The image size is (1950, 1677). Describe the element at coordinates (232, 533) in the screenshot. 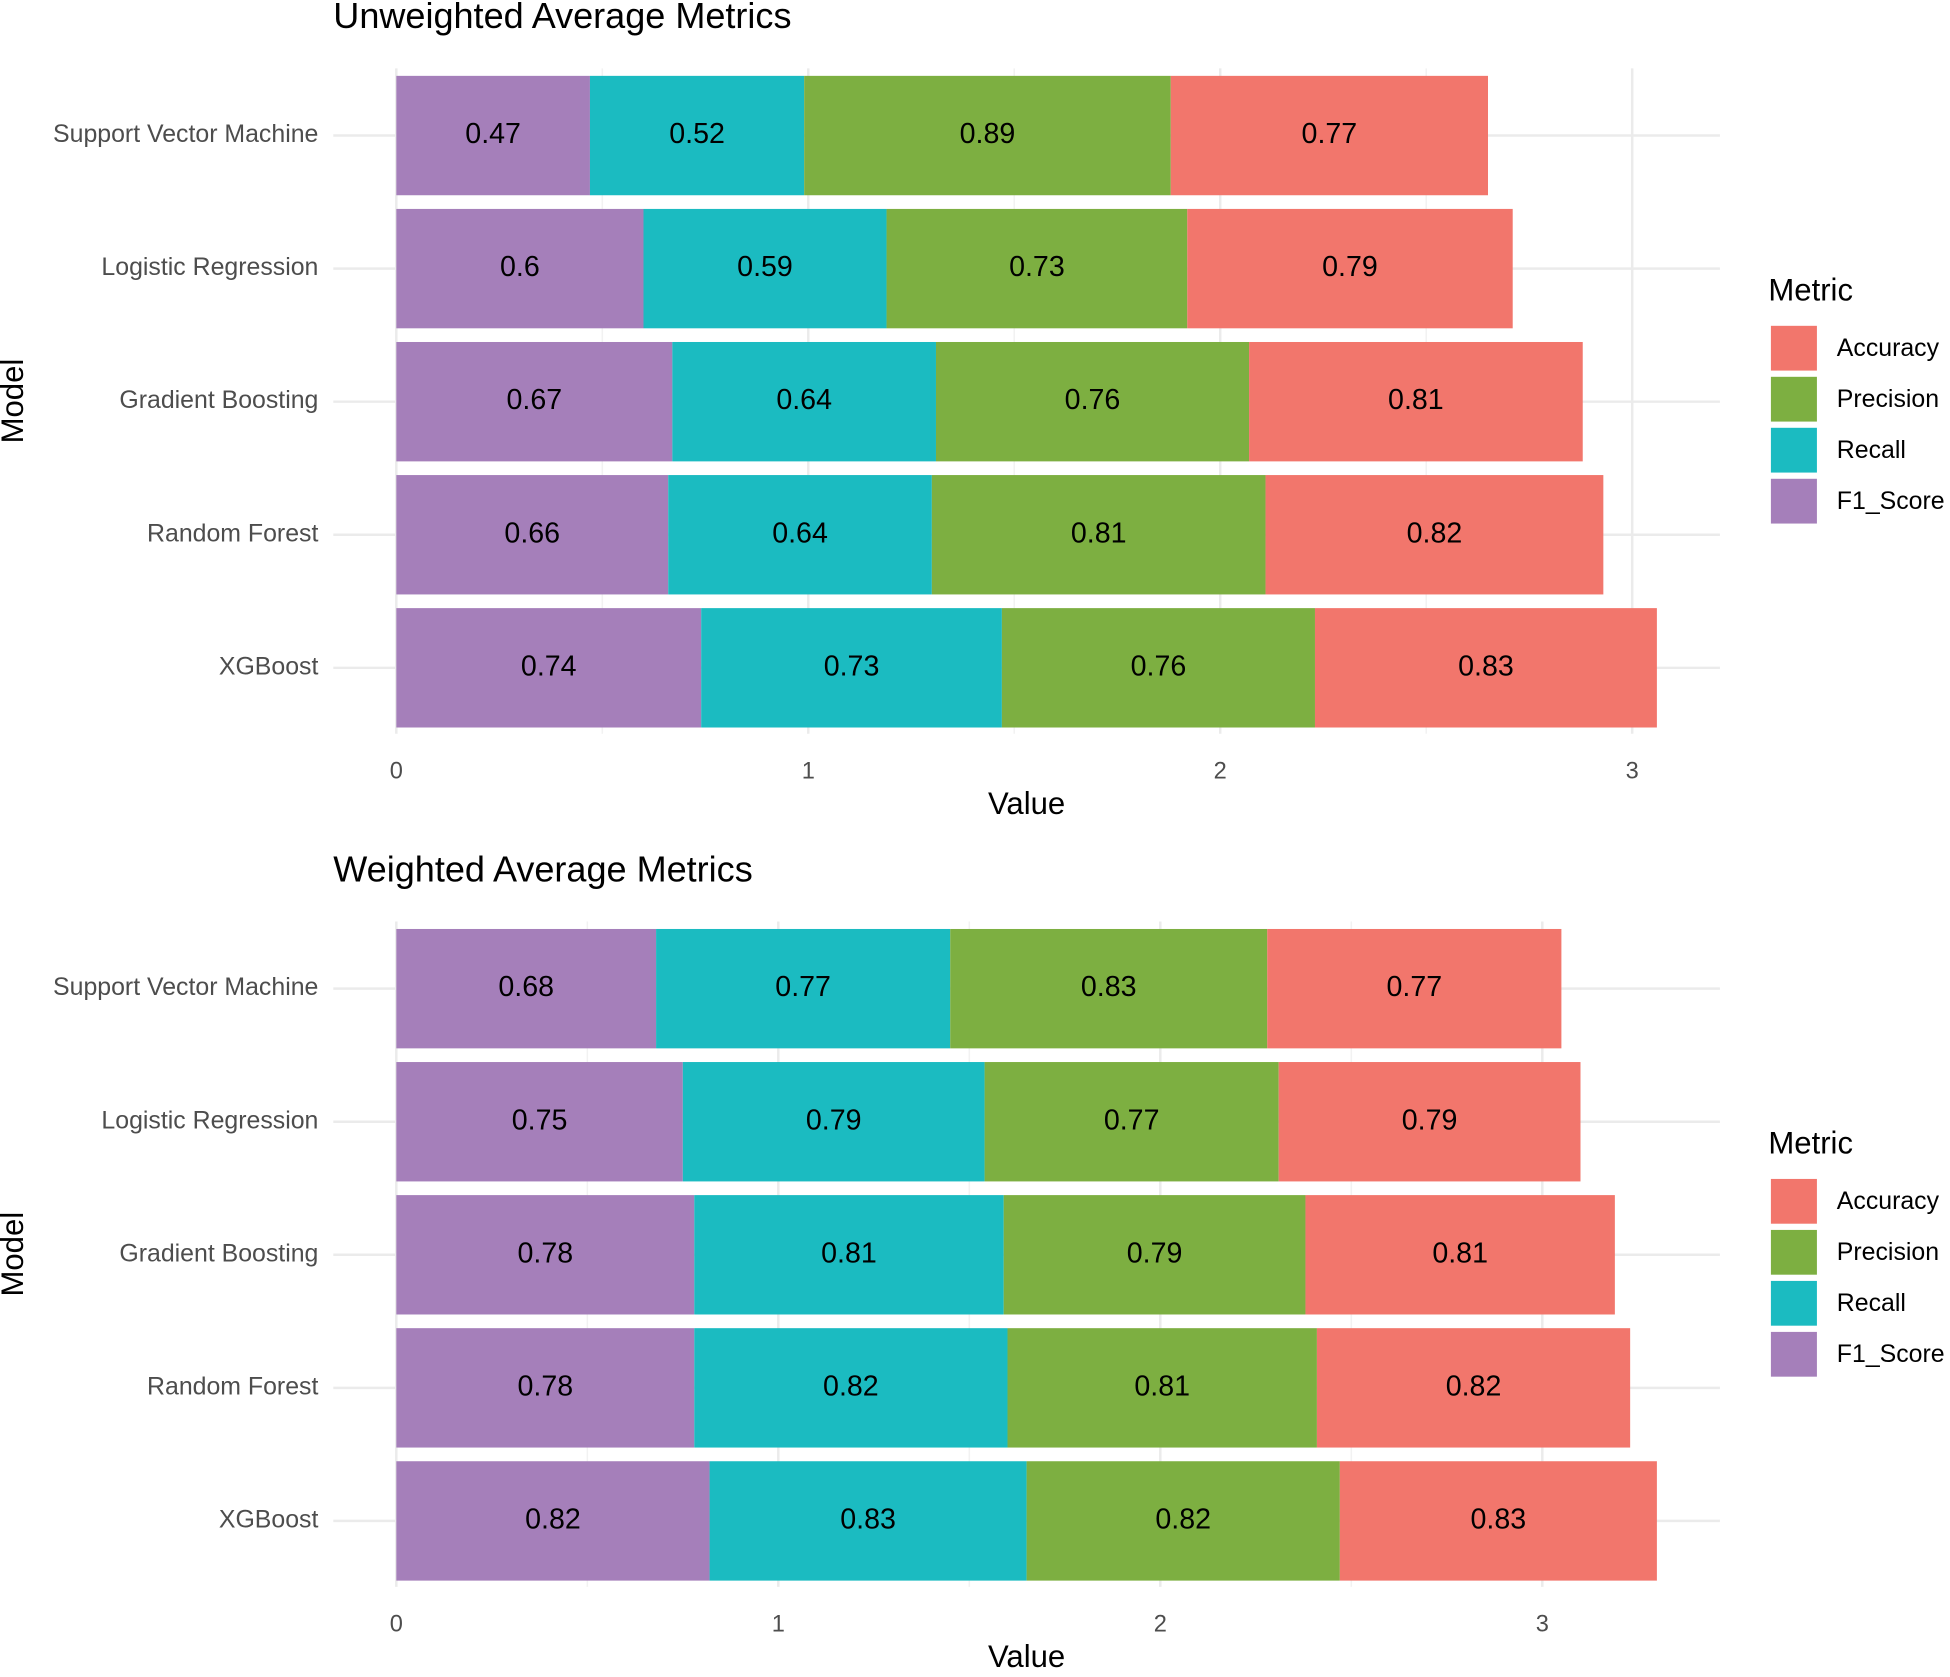

I see `y-tick-label: Random Forest` at that location.